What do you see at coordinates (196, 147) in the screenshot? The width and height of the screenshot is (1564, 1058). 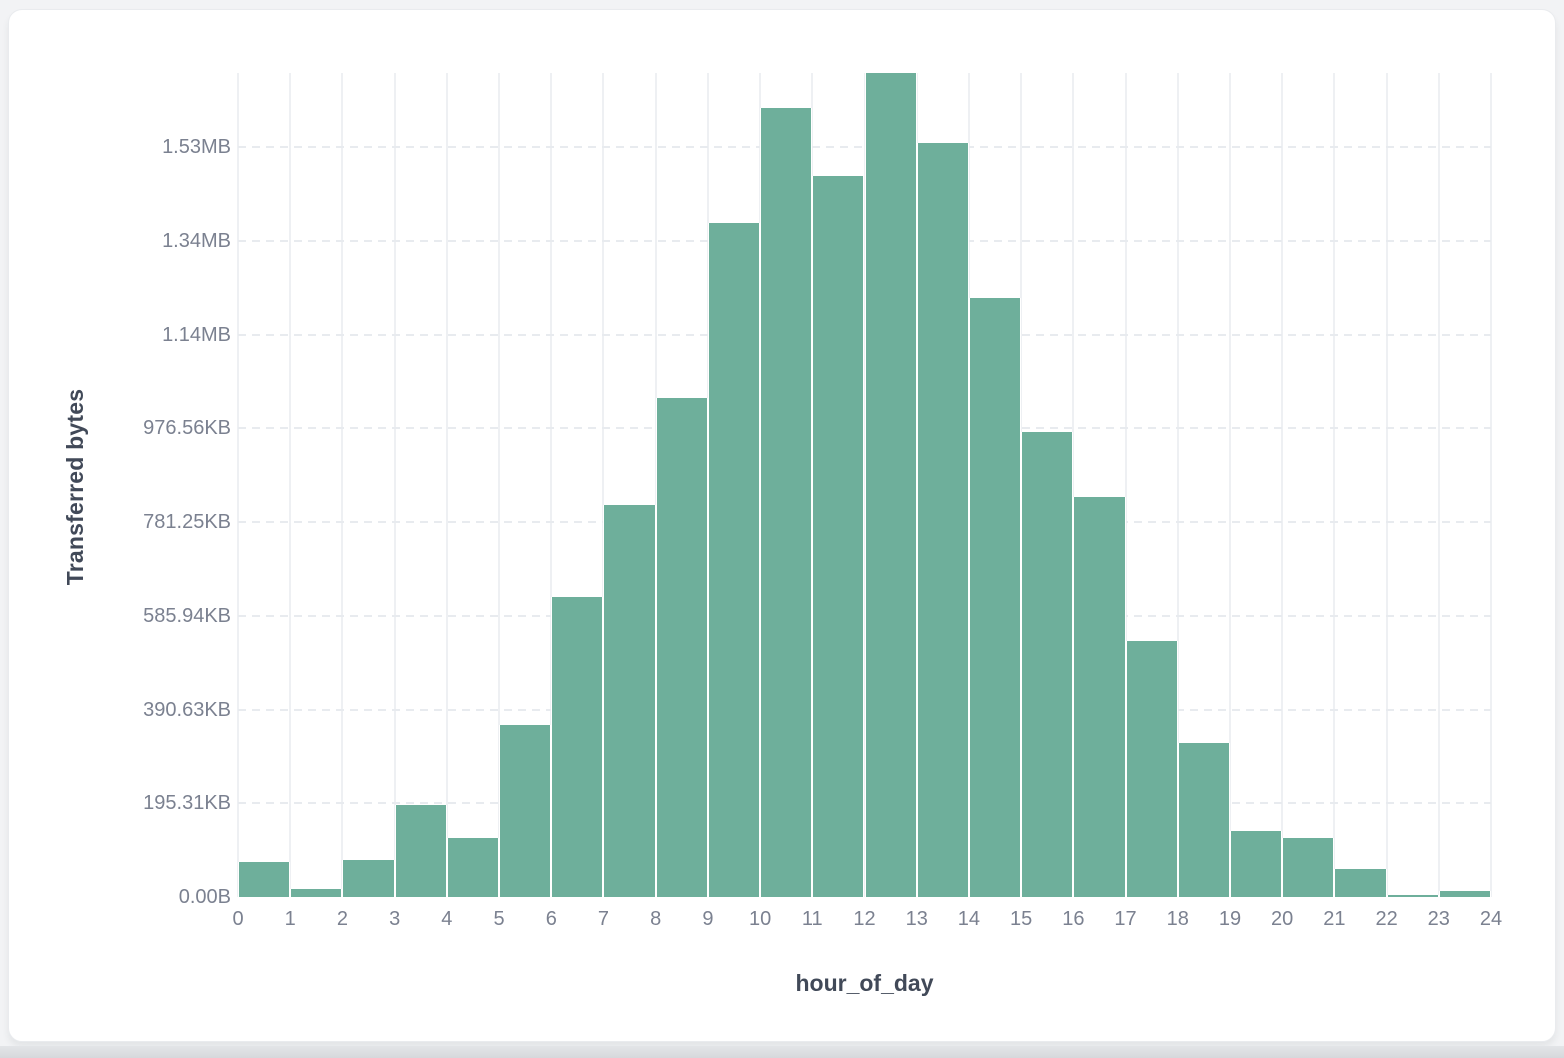 I see `y-tick-label: 1.53MB` at bounding box center [196, 147].